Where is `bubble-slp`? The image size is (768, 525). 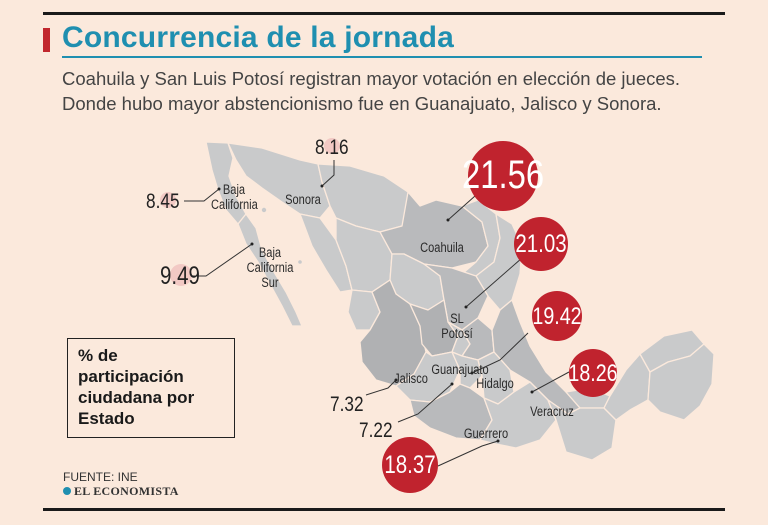
bubble-slp is located at coordinates (541, 244).